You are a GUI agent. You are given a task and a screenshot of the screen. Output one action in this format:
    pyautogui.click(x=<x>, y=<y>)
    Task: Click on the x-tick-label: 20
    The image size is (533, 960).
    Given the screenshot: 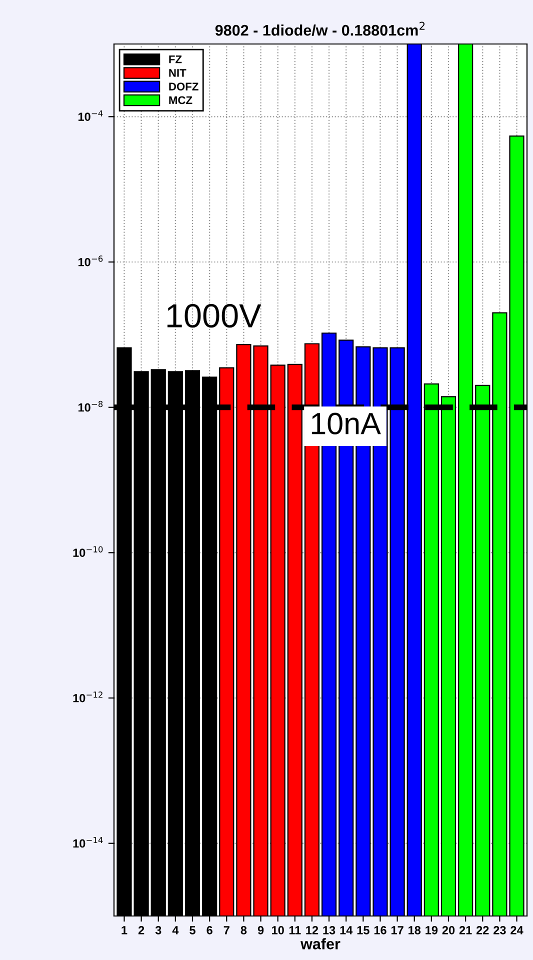 What is the action you would take?
    pyautogui.click(x=448, y=930)
    